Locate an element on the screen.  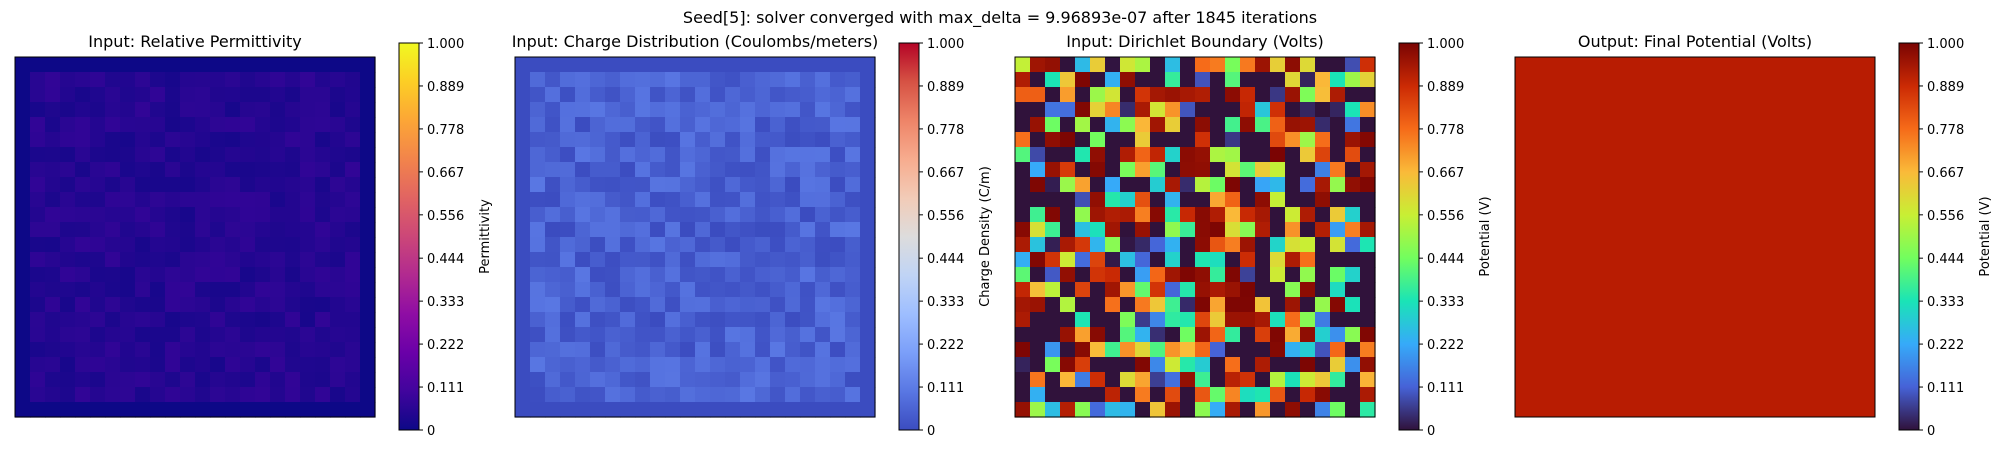
colorbar-tick-label: 1.000 is located at coordinates (1945, 44).